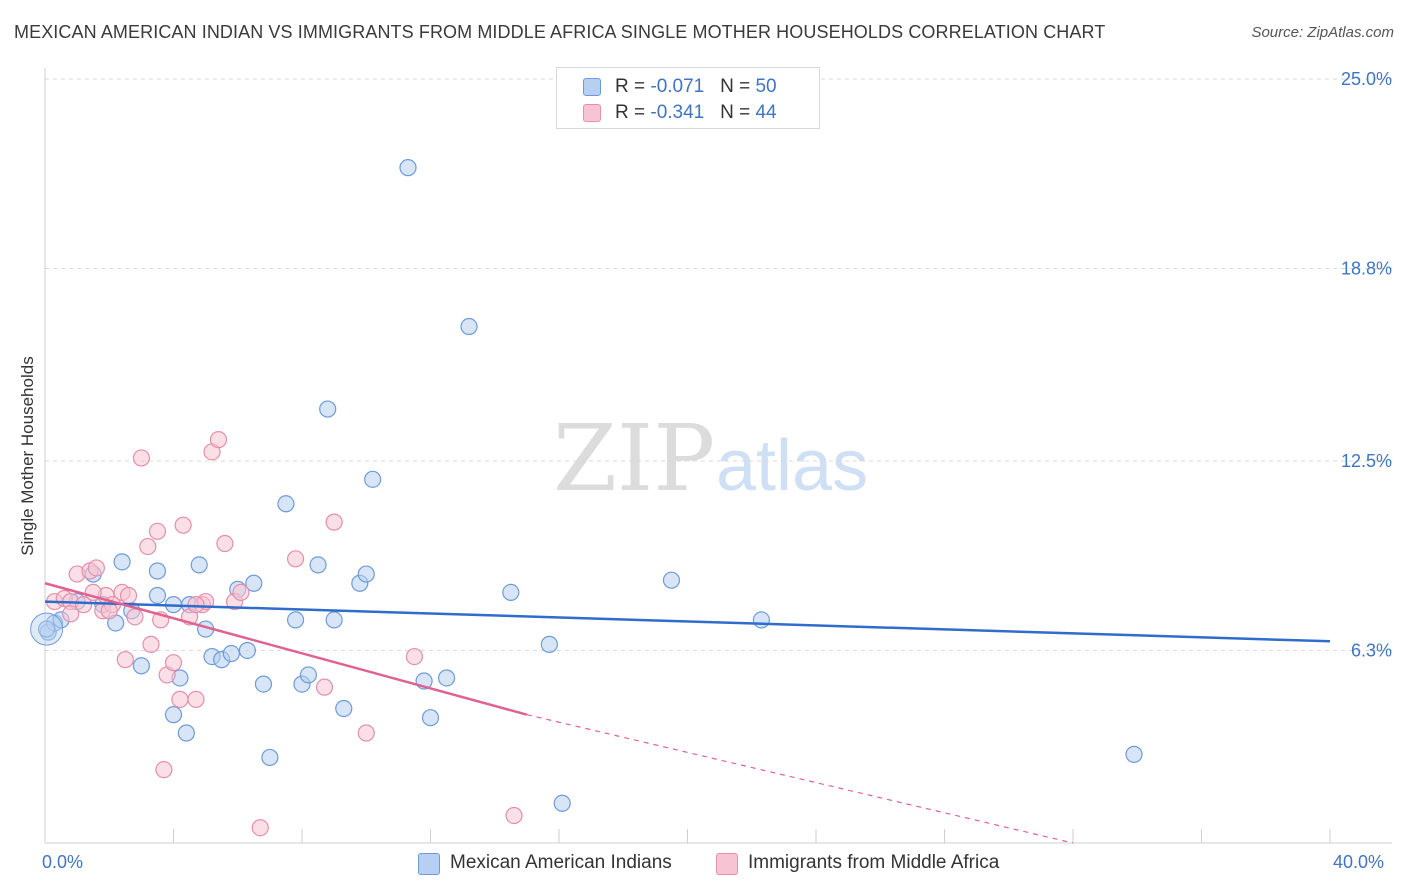 The height and width of the screenshot is (892, 1406). I want to click on y-tick-label: 6.3%, so click(1371, 650).